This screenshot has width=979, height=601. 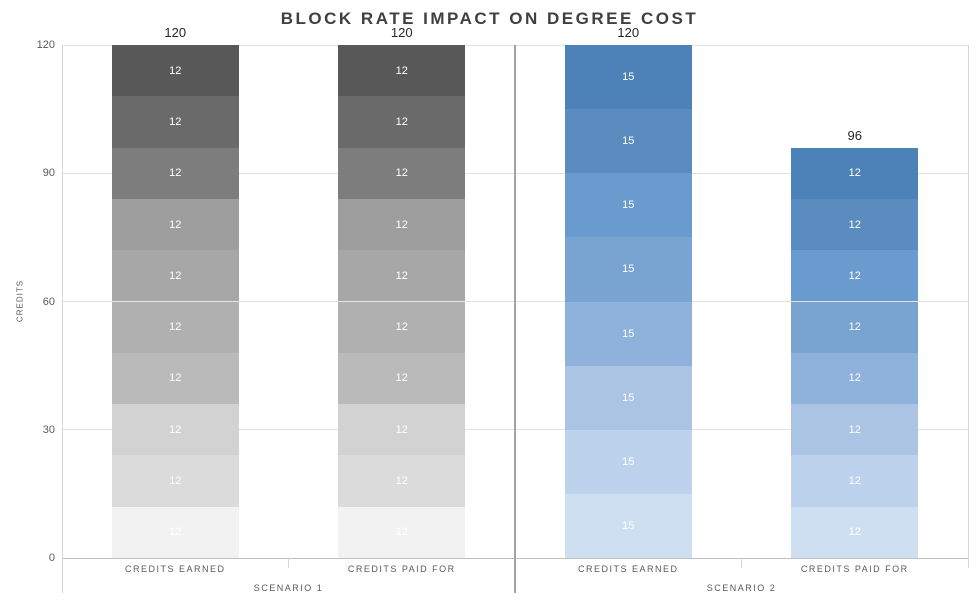 I want to click on y-axis-tick-label: 90, so click(x=48, y=173).